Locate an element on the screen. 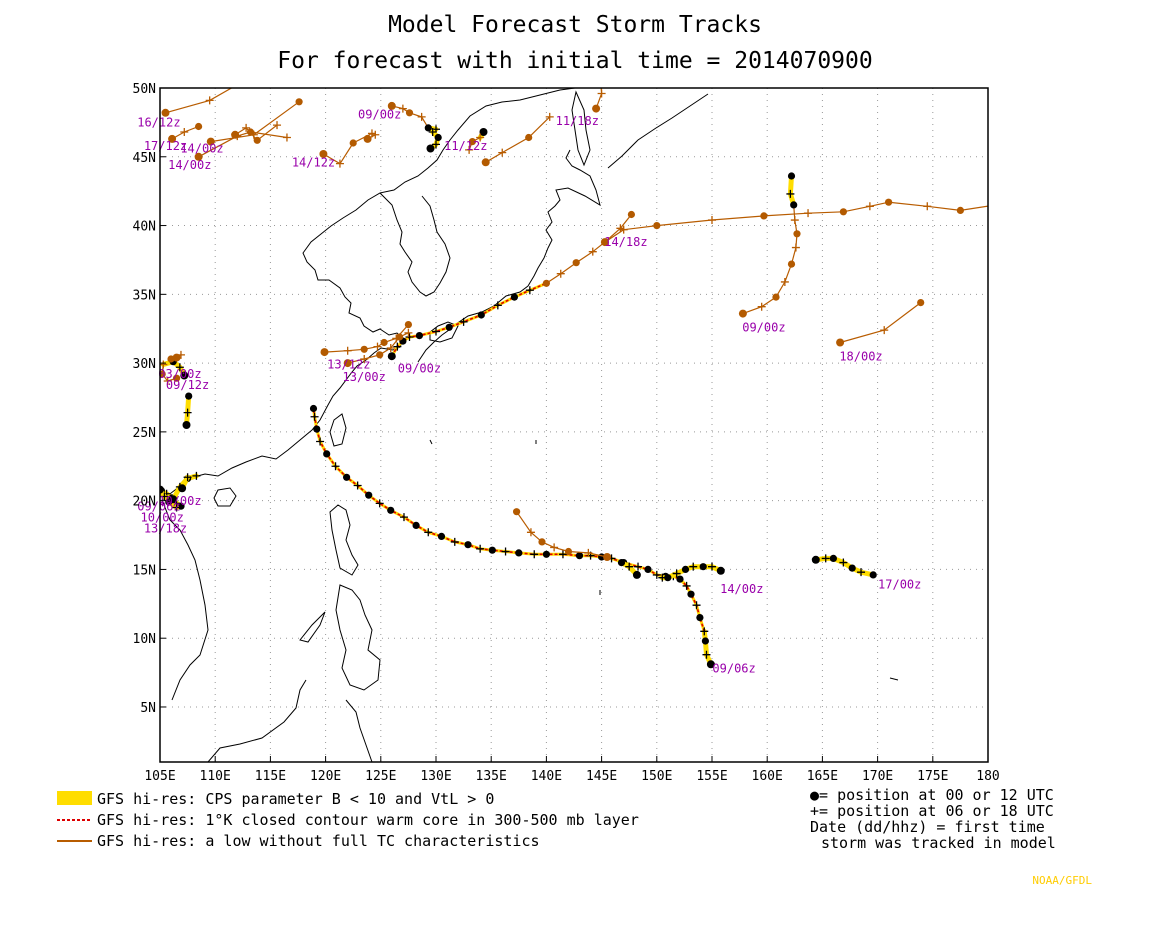  lon-tick-label: 145E is located at coordinates (601, 776).